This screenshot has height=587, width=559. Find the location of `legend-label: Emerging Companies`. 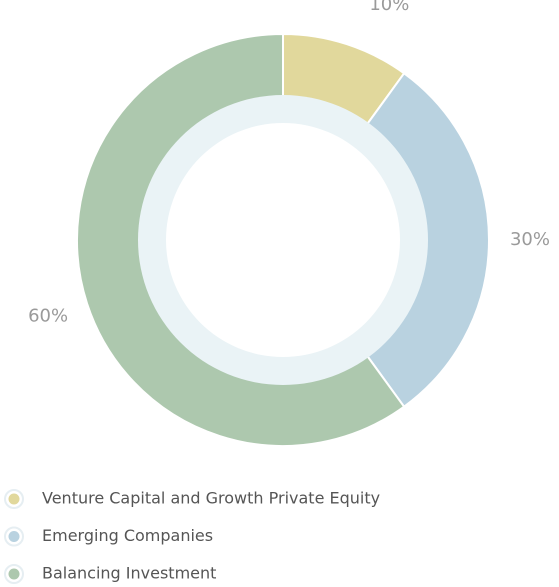

legend-label: Emerging Companies is located at coordinates (127, 535).